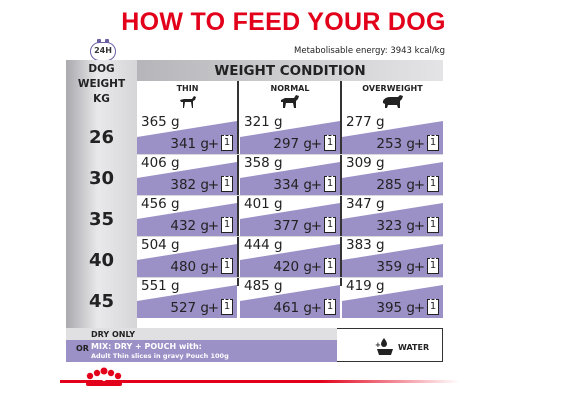  I want to click on royal-canin-crown-icon, so click(104, 376).